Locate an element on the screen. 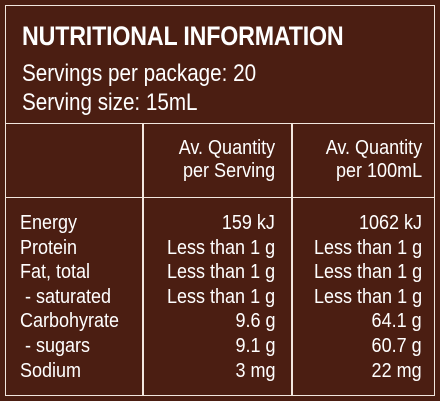  per-serving-heading-line-1: Av. Quantity is located at coordinates (226, 148).